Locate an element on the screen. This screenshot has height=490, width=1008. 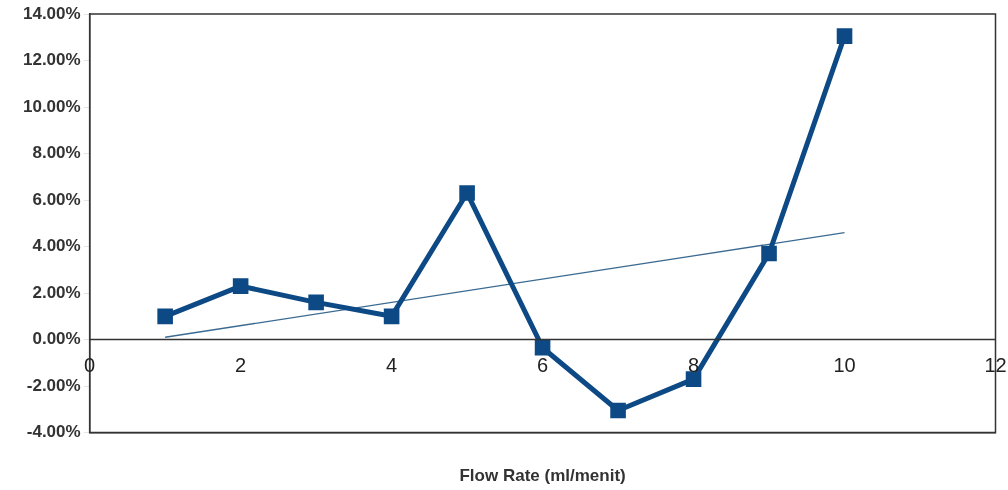
y-tick-label: 6.00% is located at coordinates (56, 199).